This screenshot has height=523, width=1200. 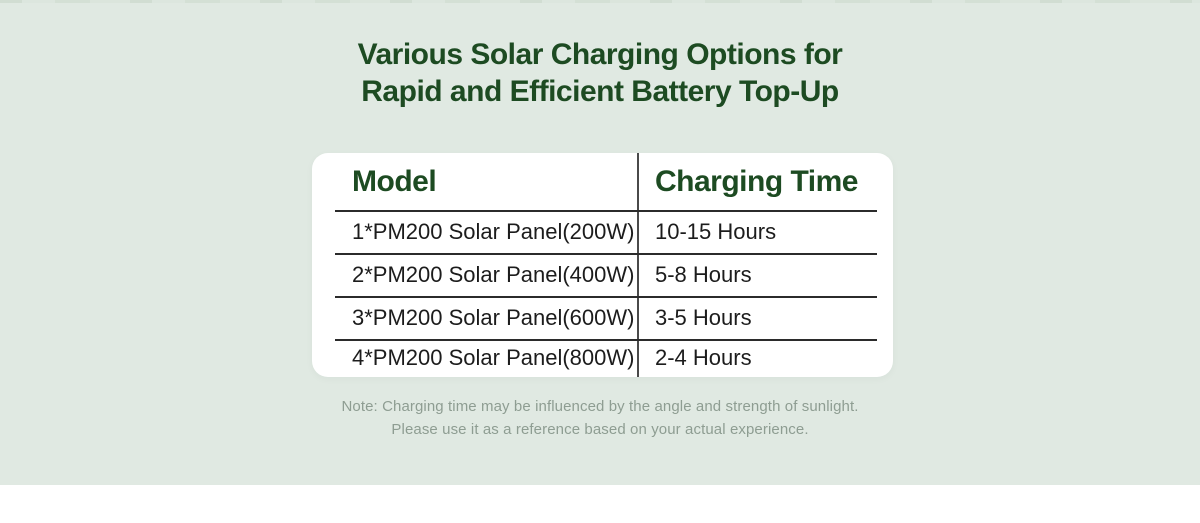 I want to click on top-edge-image-fragment, so click(x=600, y=1).